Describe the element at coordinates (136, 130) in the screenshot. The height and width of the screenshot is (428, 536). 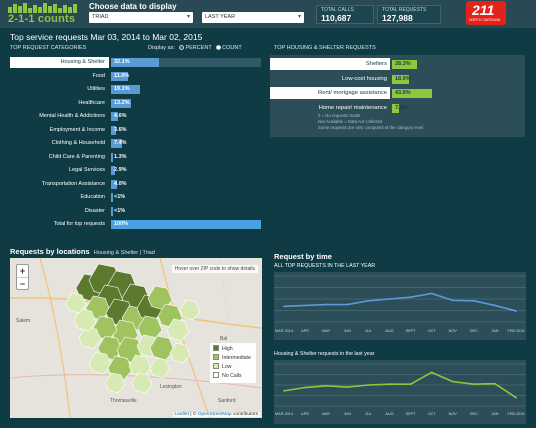
I see `category-row: Employment & Income 3.6%` at that location.